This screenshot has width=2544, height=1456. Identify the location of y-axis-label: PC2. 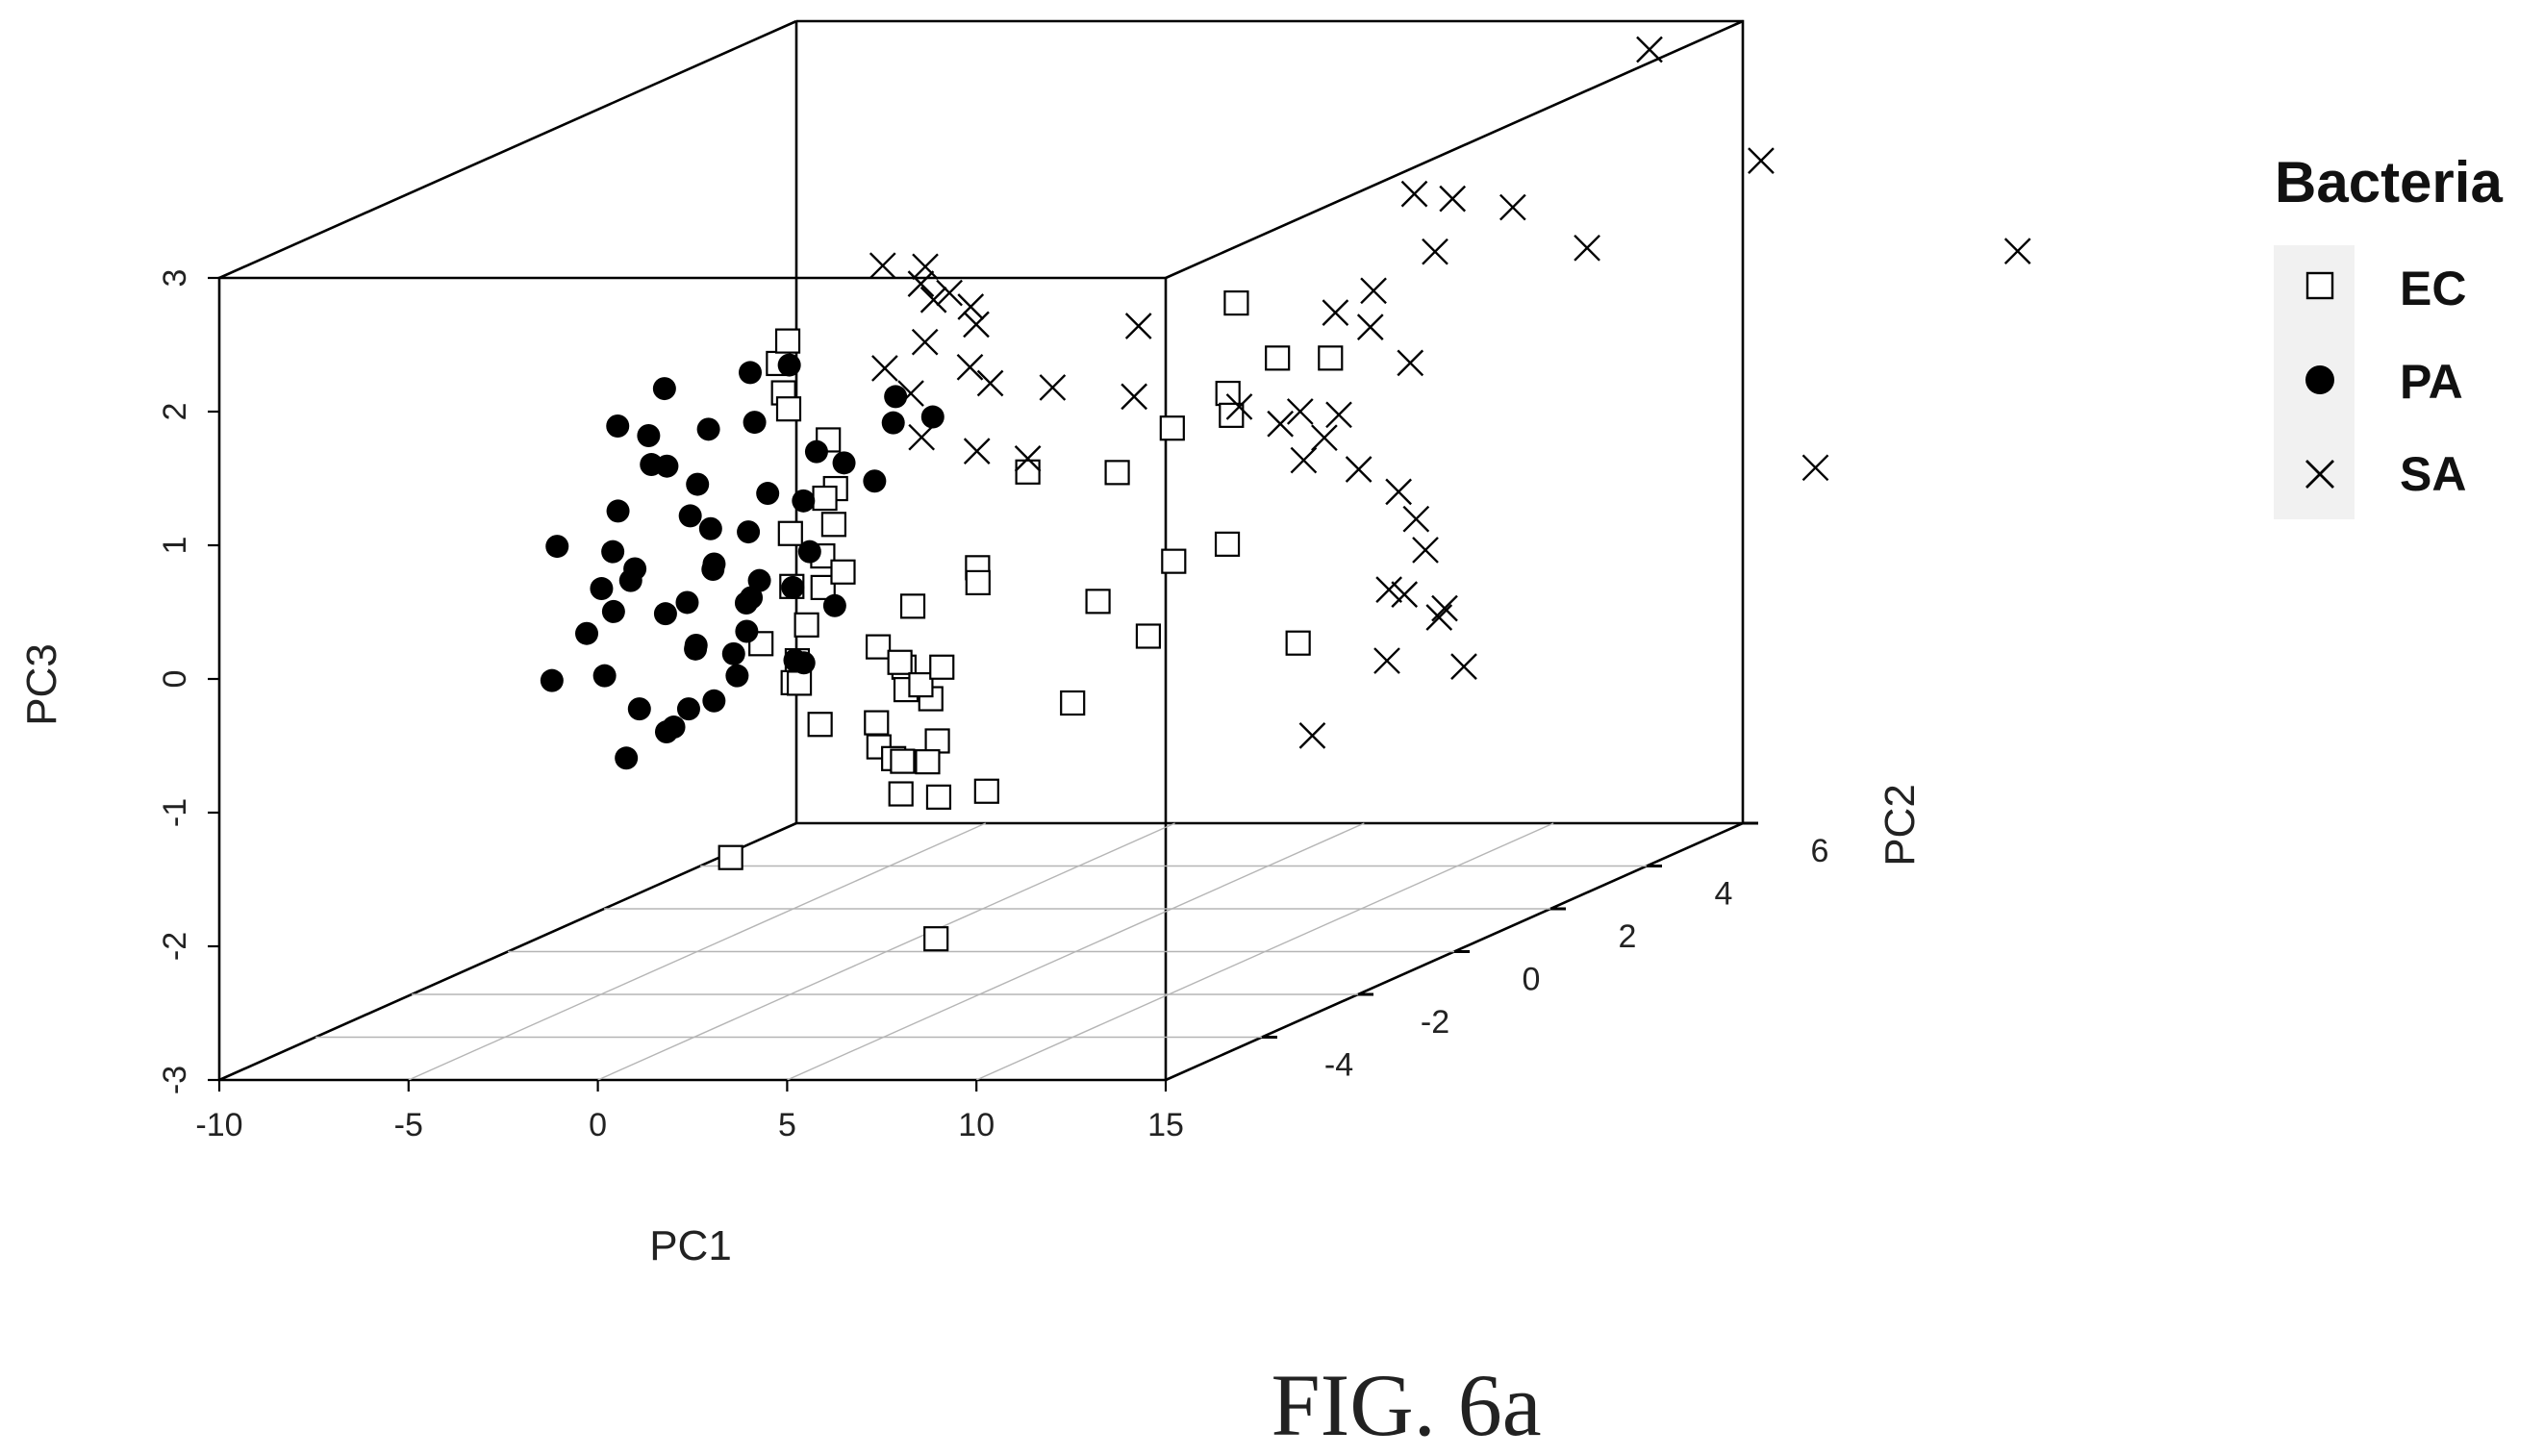
(1900, 825).